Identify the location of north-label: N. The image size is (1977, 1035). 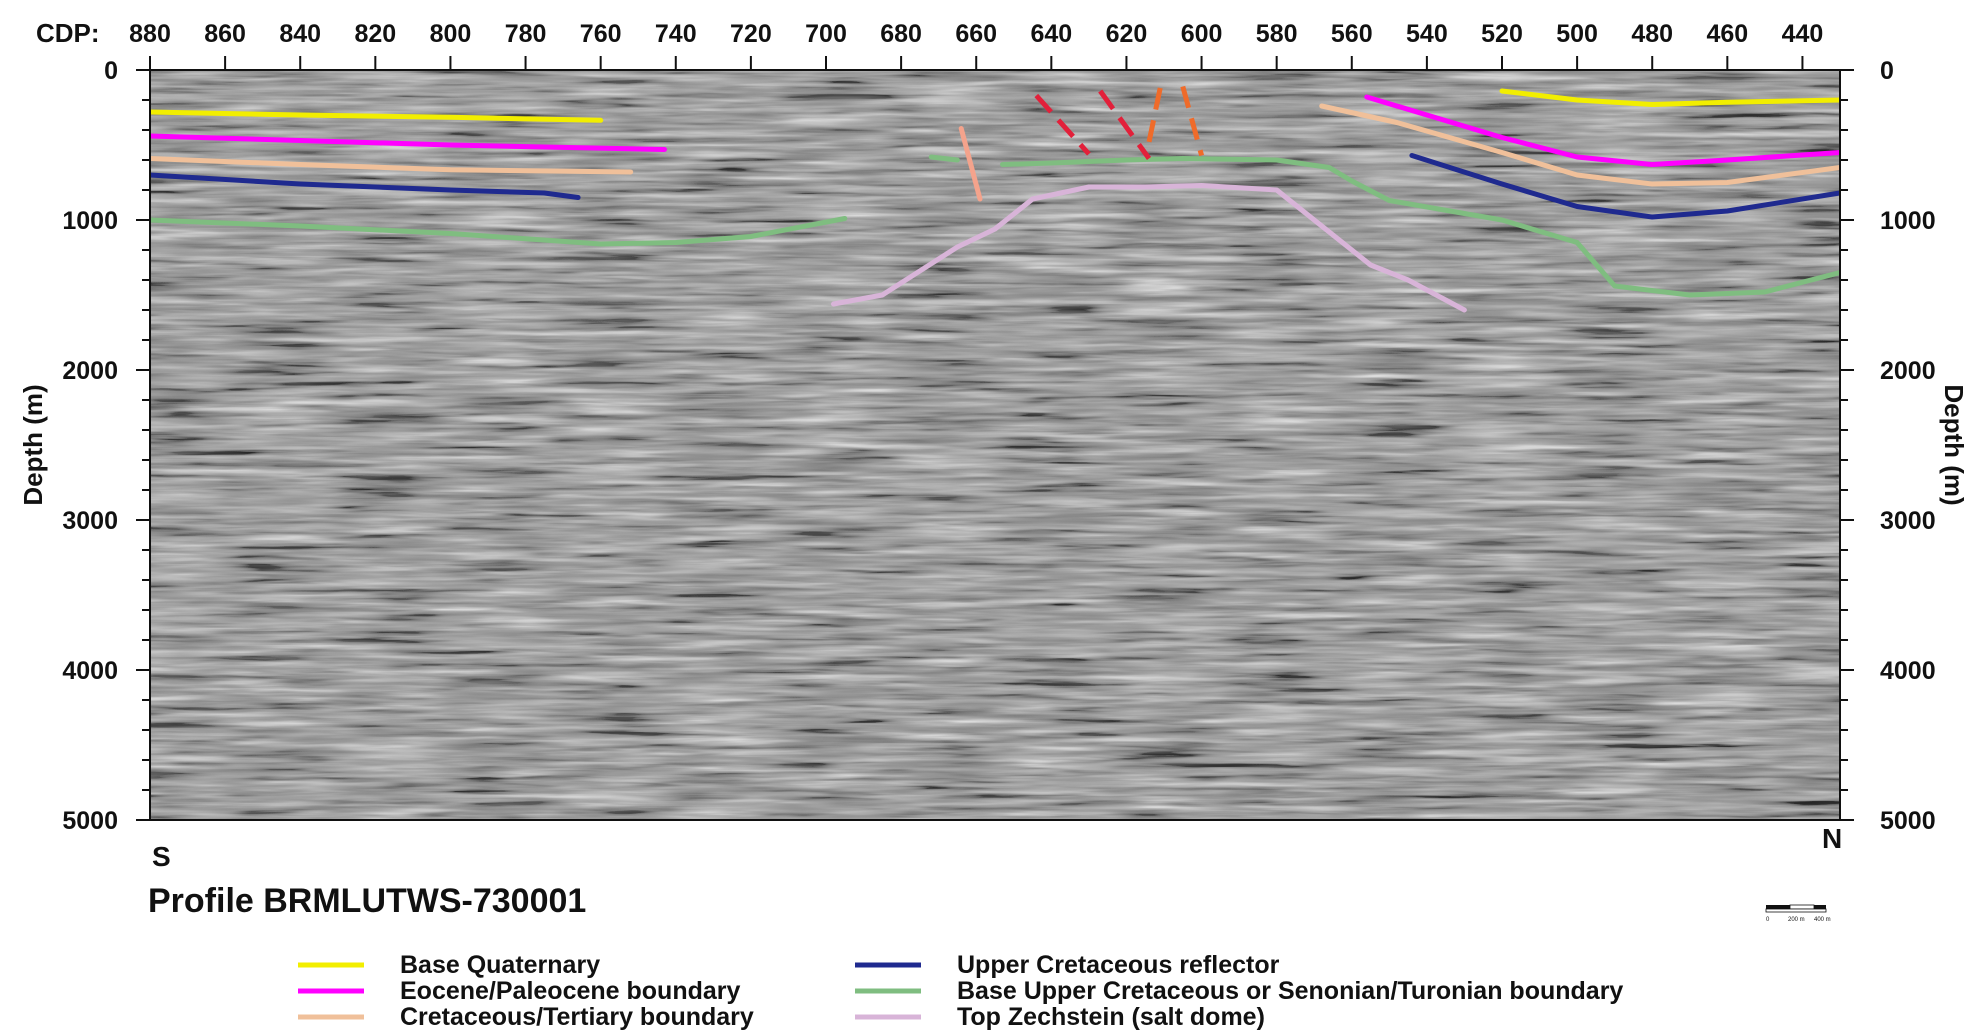
(1832, 838).